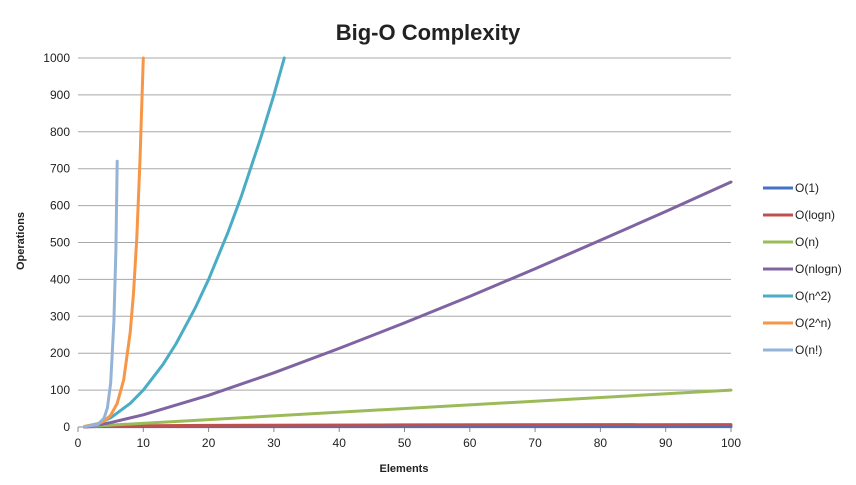 Image resolution: width=856 pixels, height=485 pixels. I want to click on legend-label: O(n^2), so click(813, 296).